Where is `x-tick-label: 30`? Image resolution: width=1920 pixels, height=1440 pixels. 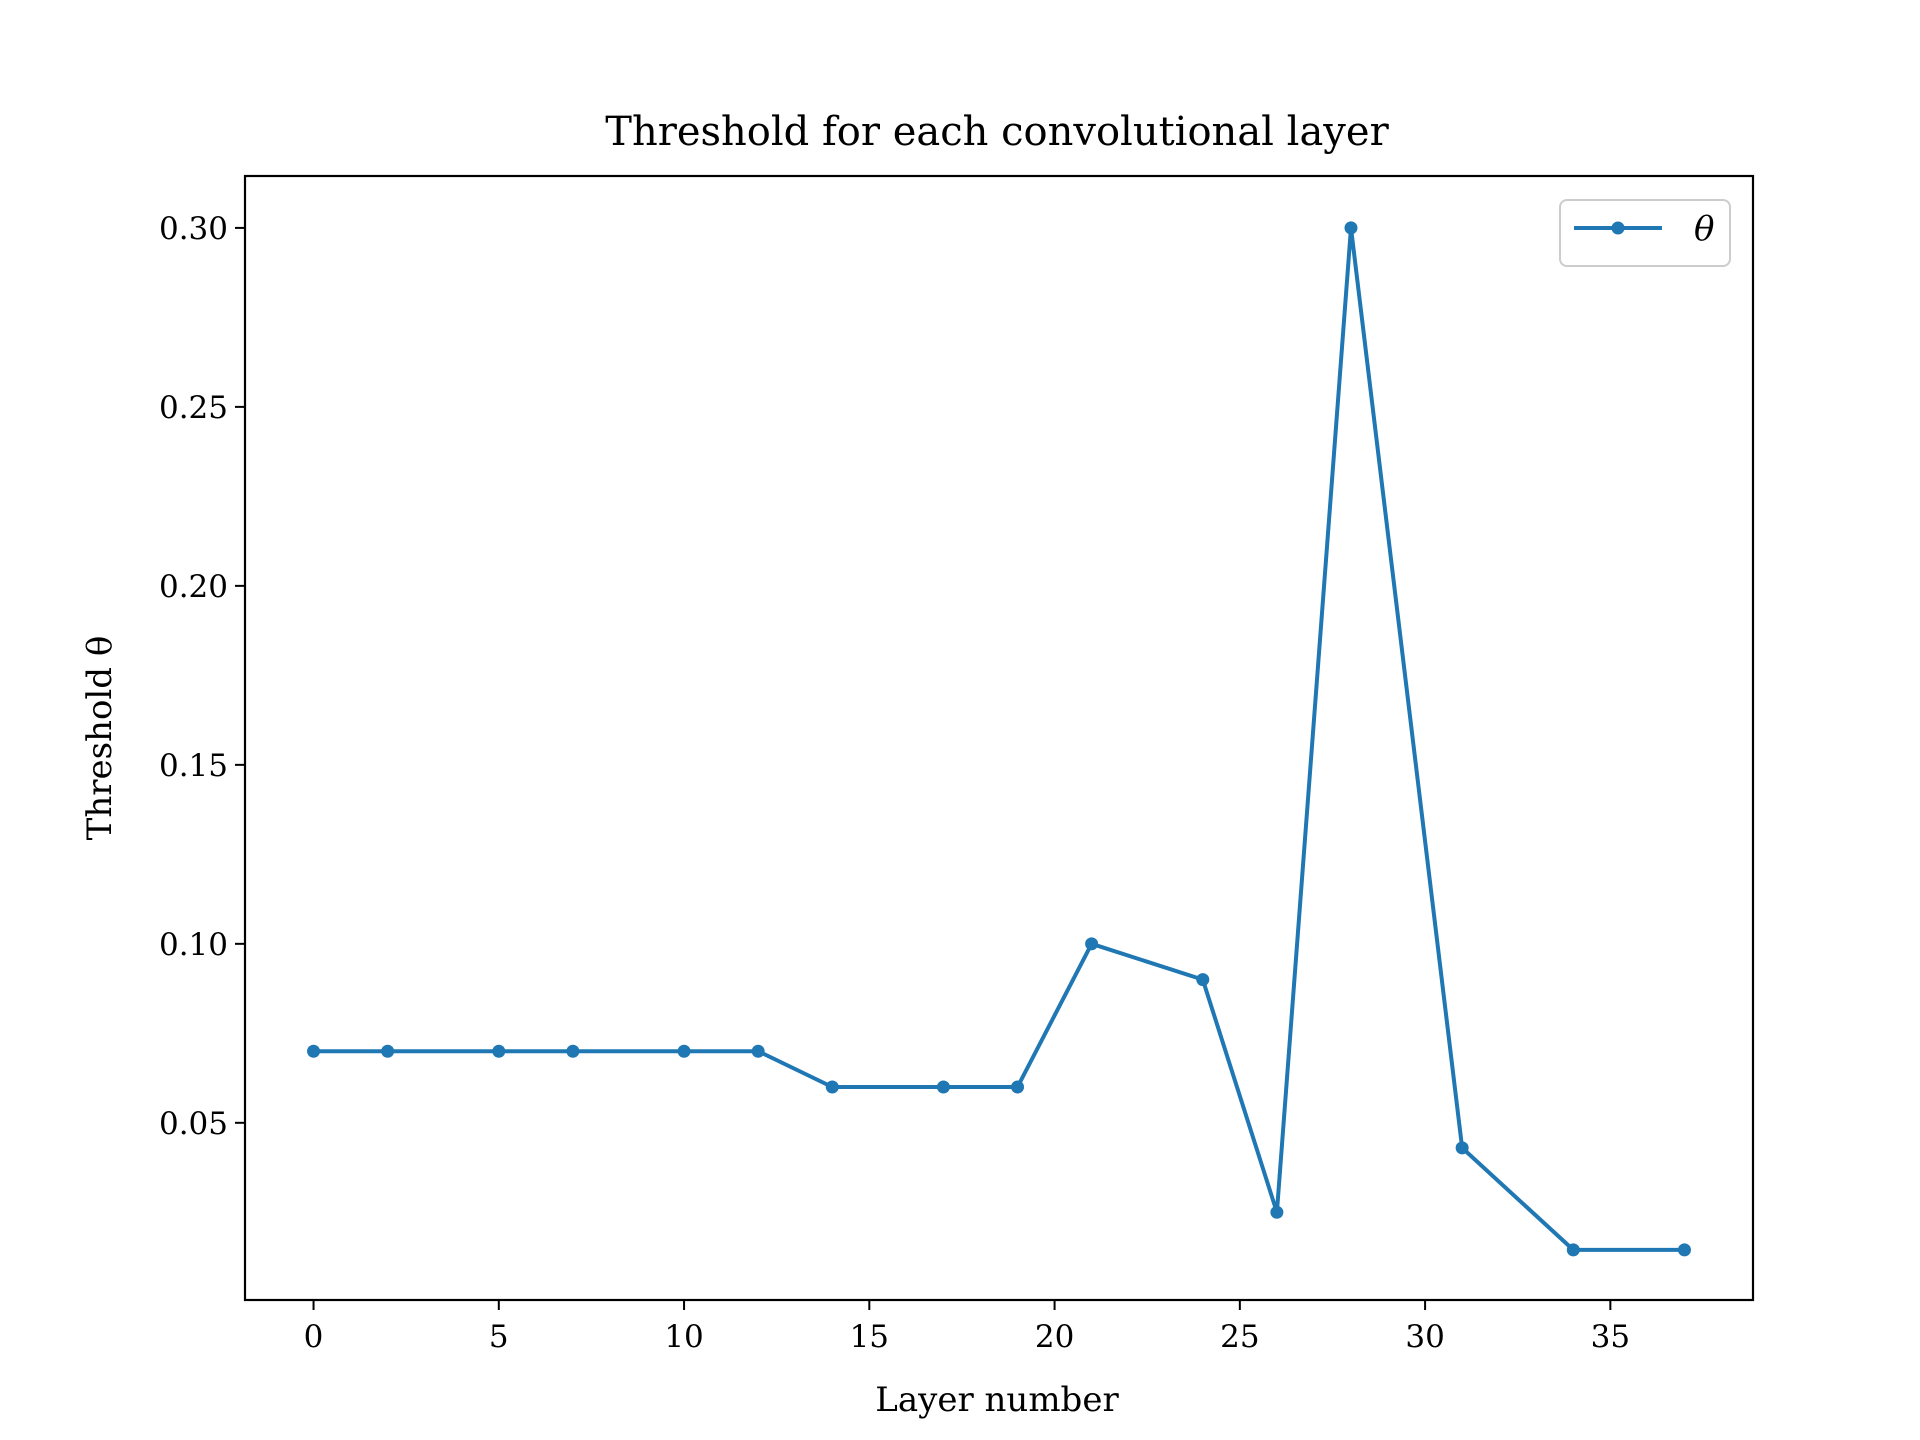 x-tick-label: 30 is located at coordinates (1424, 1337).